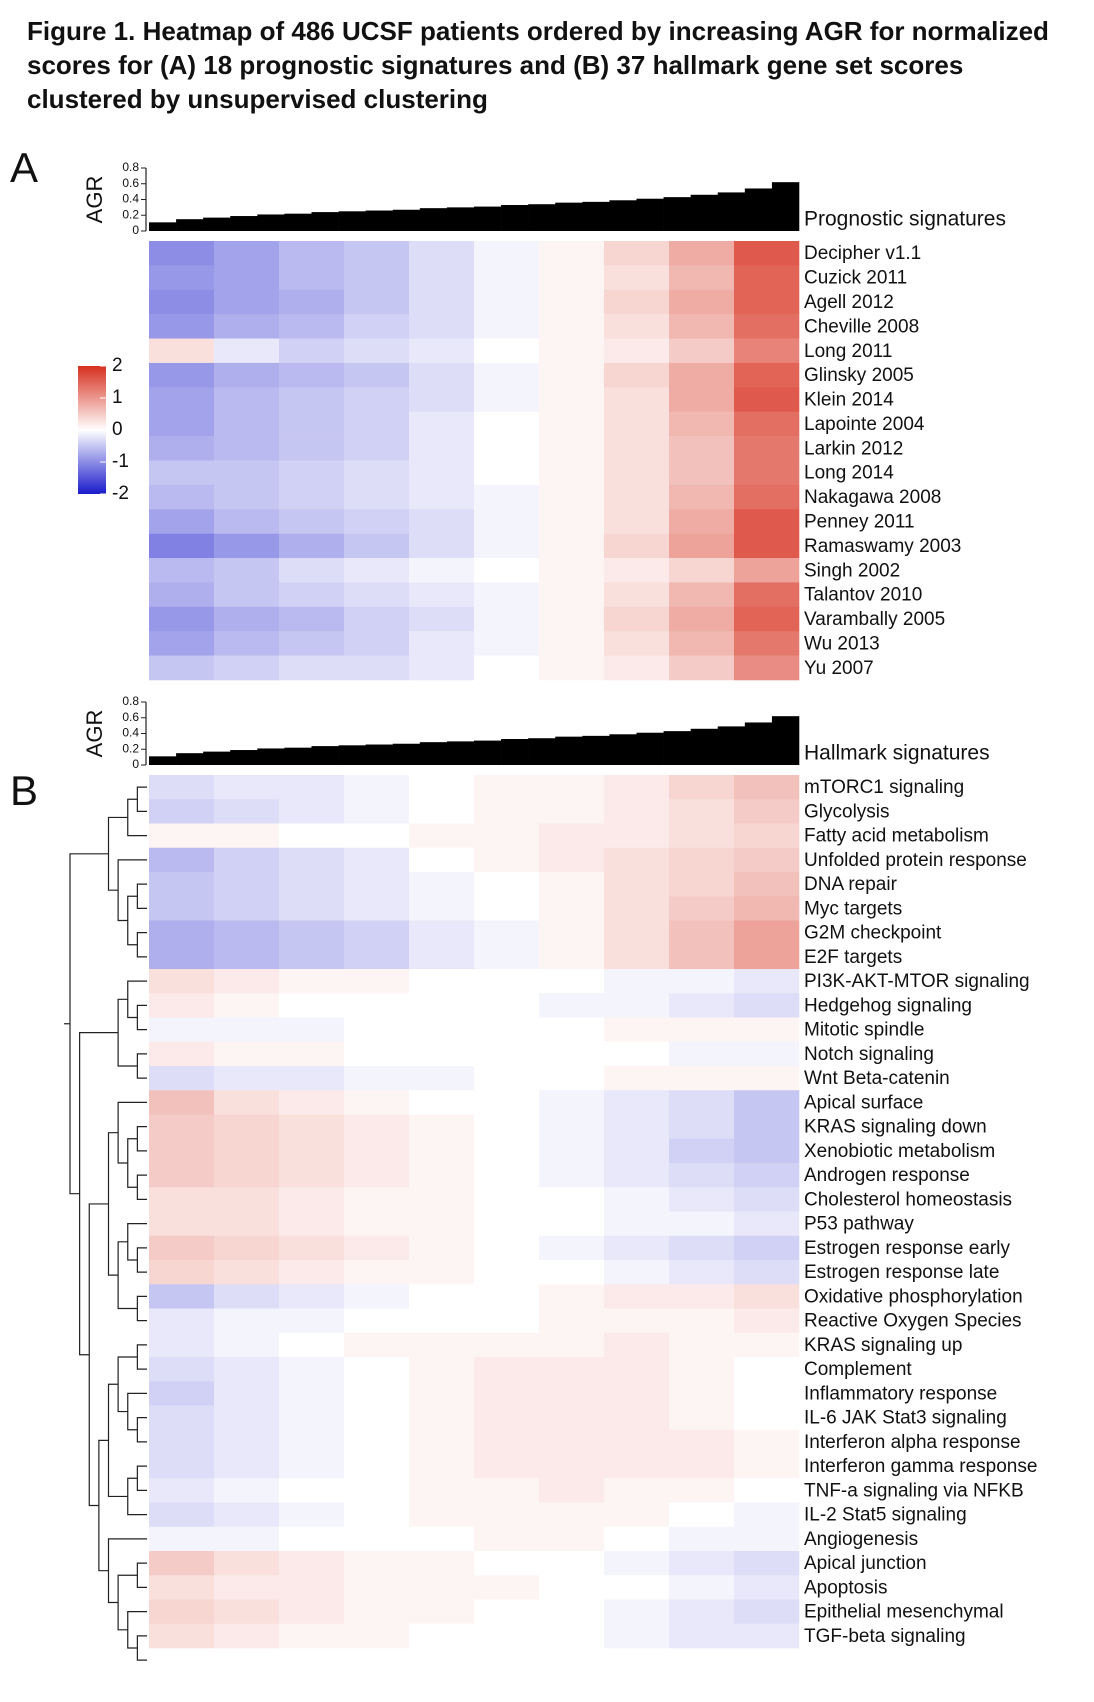  What do you see at coordinates (117, 365) in the screenshot?
I see `colorbar-tick-label: 2` at bounding box center [117, 365].